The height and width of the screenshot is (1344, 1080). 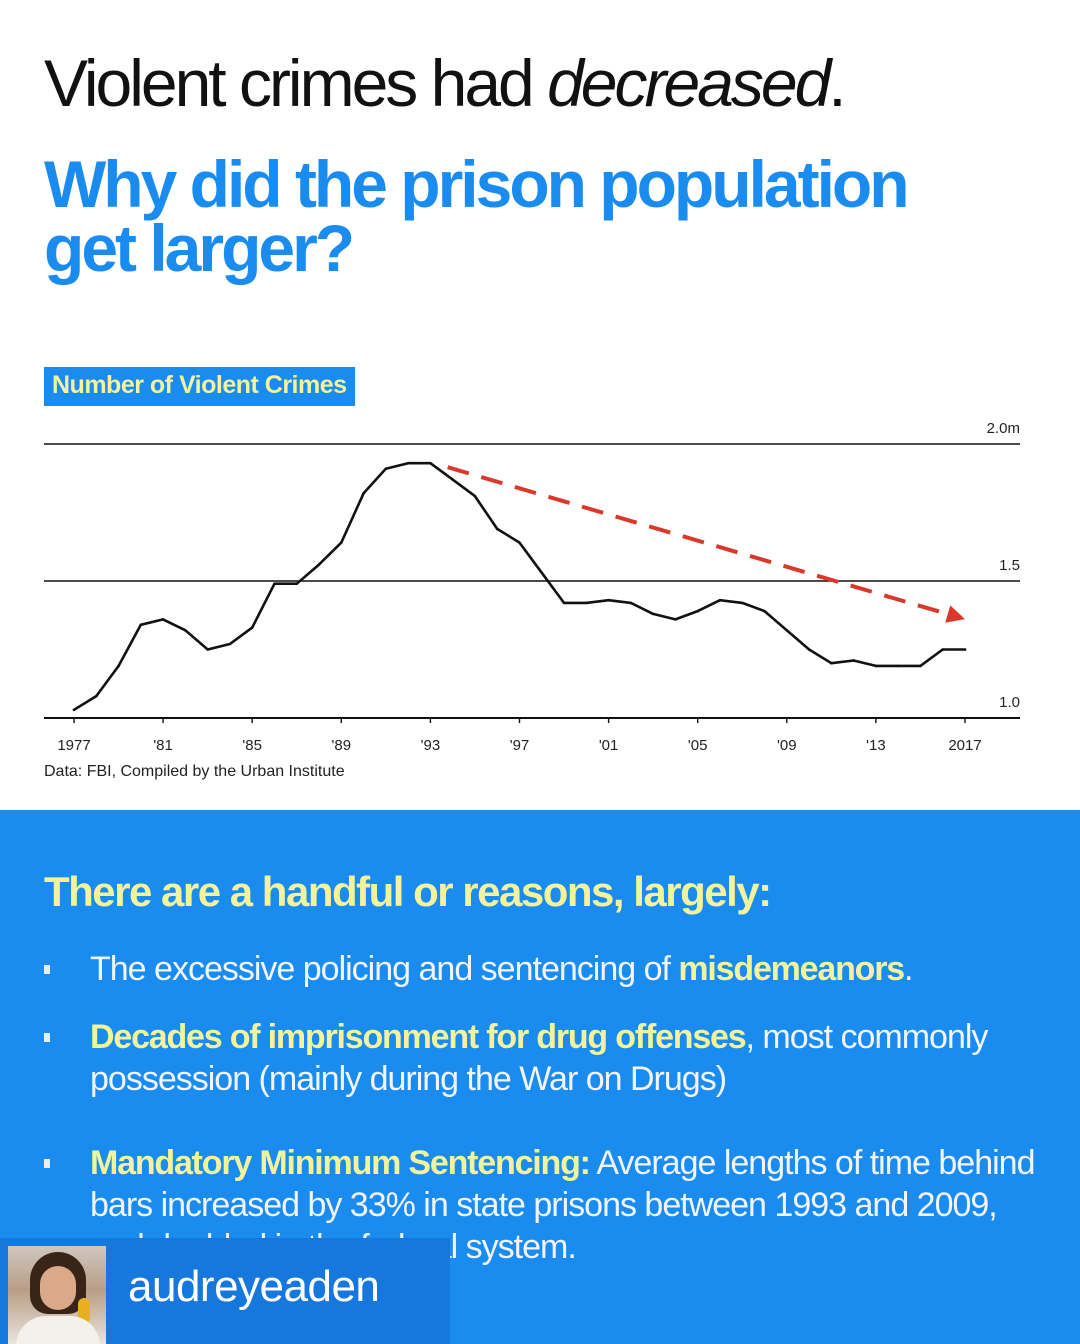 I want to click on avatar, so click(x=57, y=1295).